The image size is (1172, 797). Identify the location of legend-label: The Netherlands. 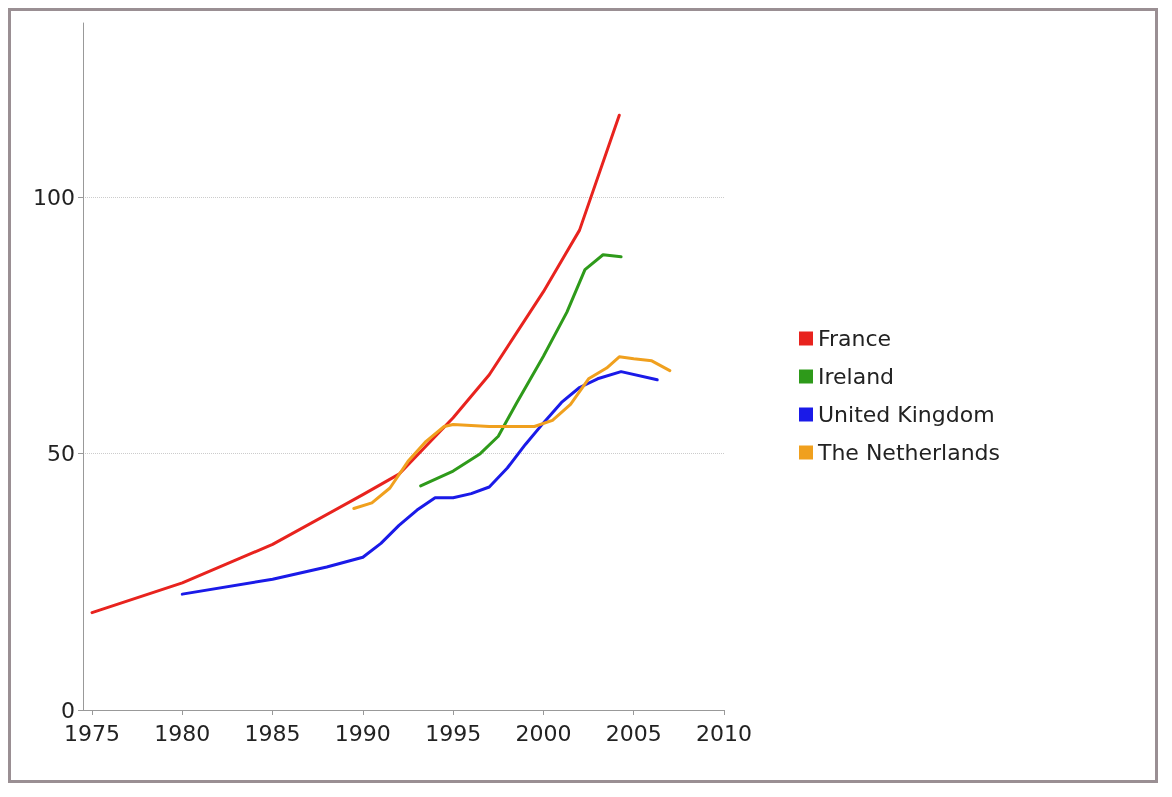
(908, 452).